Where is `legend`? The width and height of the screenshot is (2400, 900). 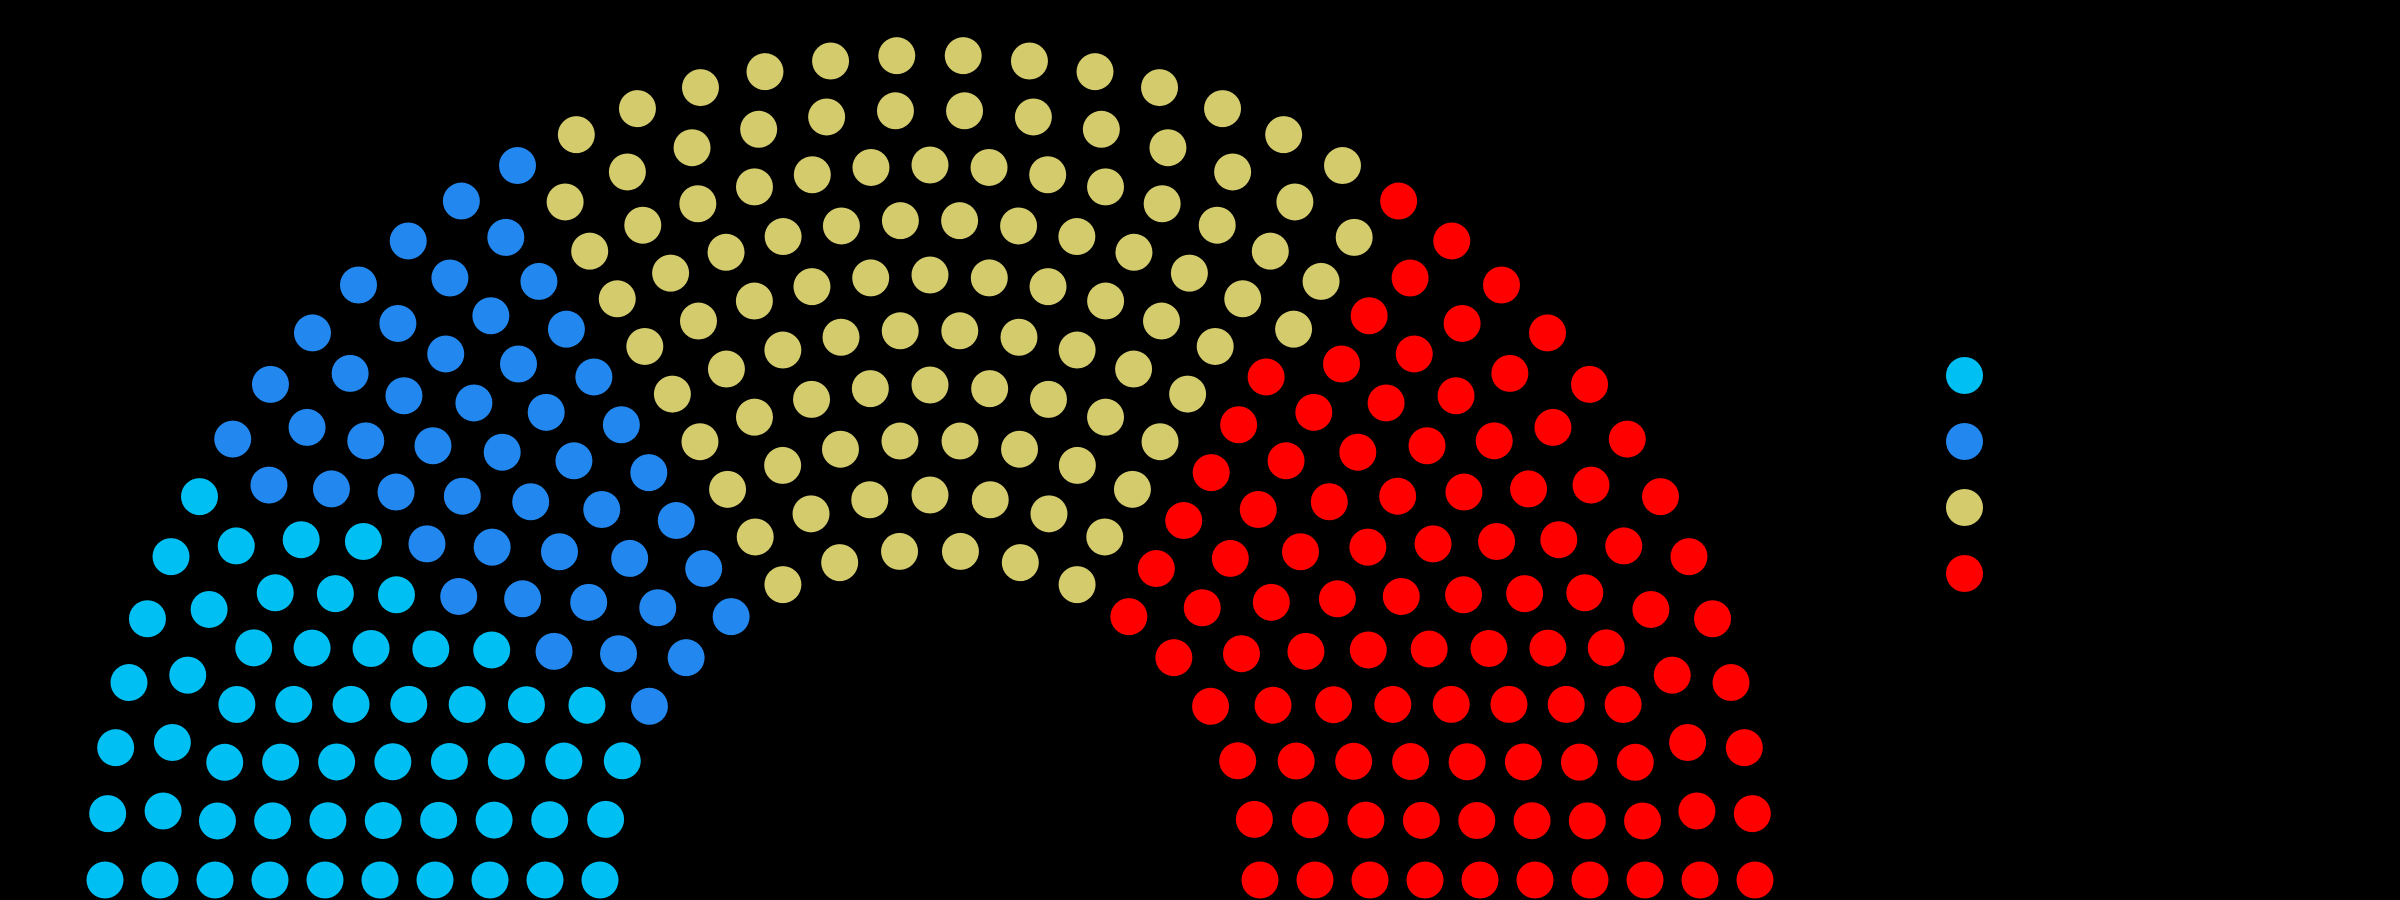 legend is located at coordinates (2156, 484).